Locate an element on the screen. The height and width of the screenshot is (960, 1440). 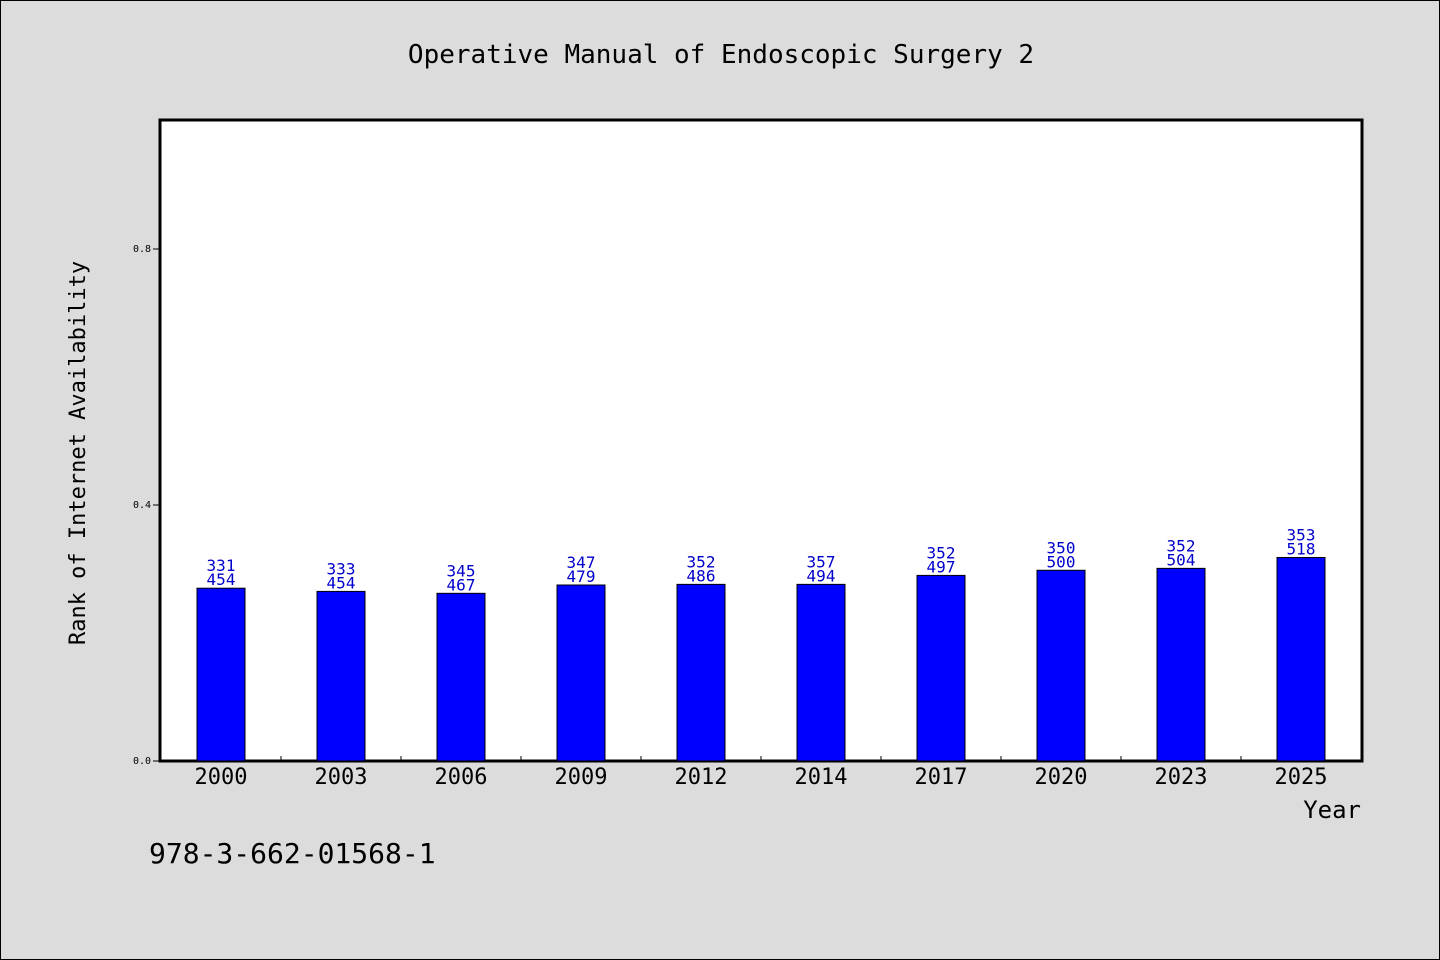
data-label-bottom: 497 is located at coordinates (941, 566).